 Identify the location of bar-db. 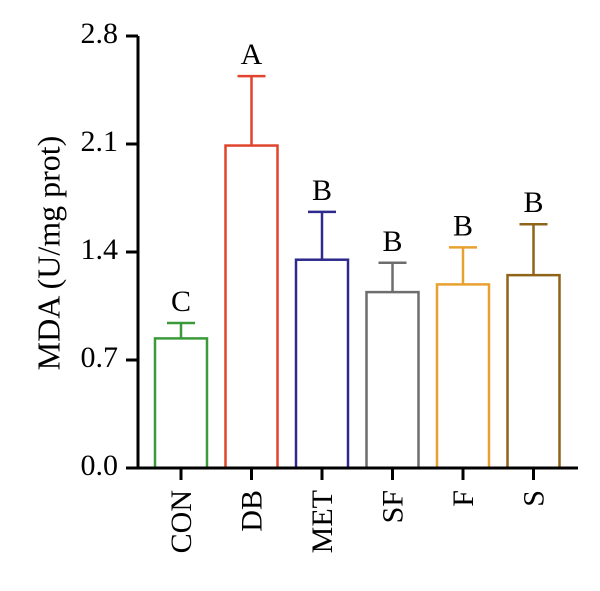
(251, 307).